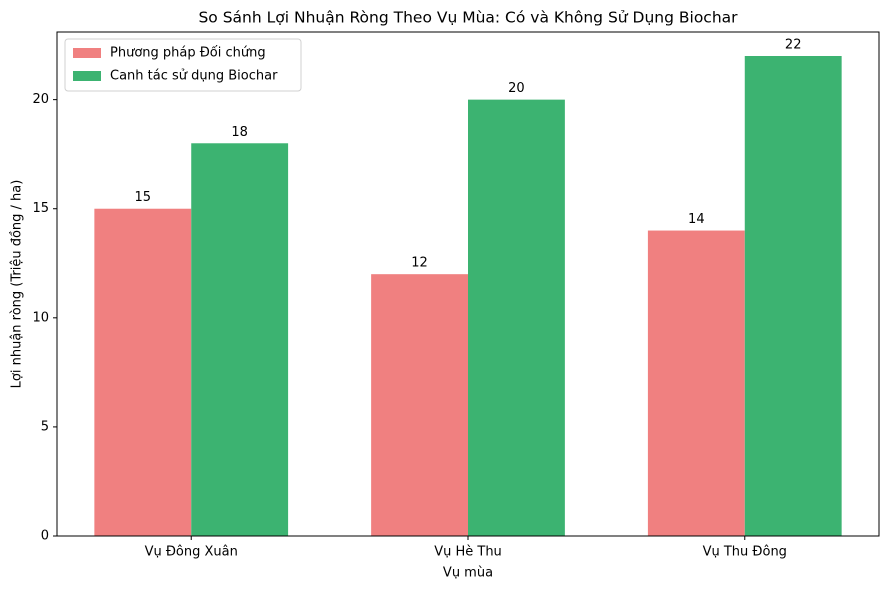 The image size is (889, 590). I want to click on y-tick-label: 15, so click(40, 208).